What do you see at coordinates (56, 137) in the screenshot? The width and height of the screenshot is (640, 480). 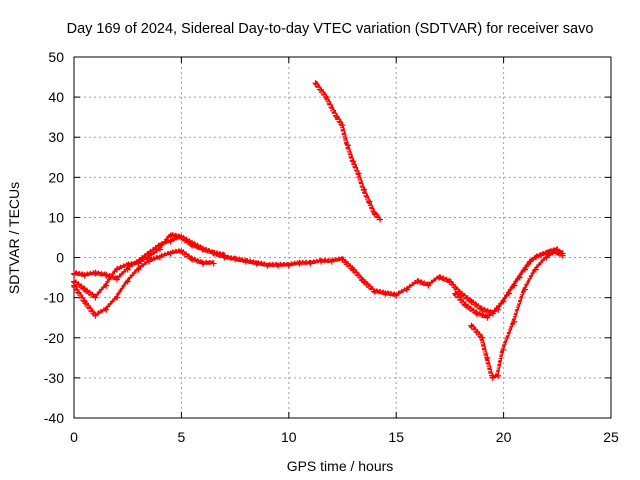 I see `y-tick-label: 30` at bounding box center [56, 137].